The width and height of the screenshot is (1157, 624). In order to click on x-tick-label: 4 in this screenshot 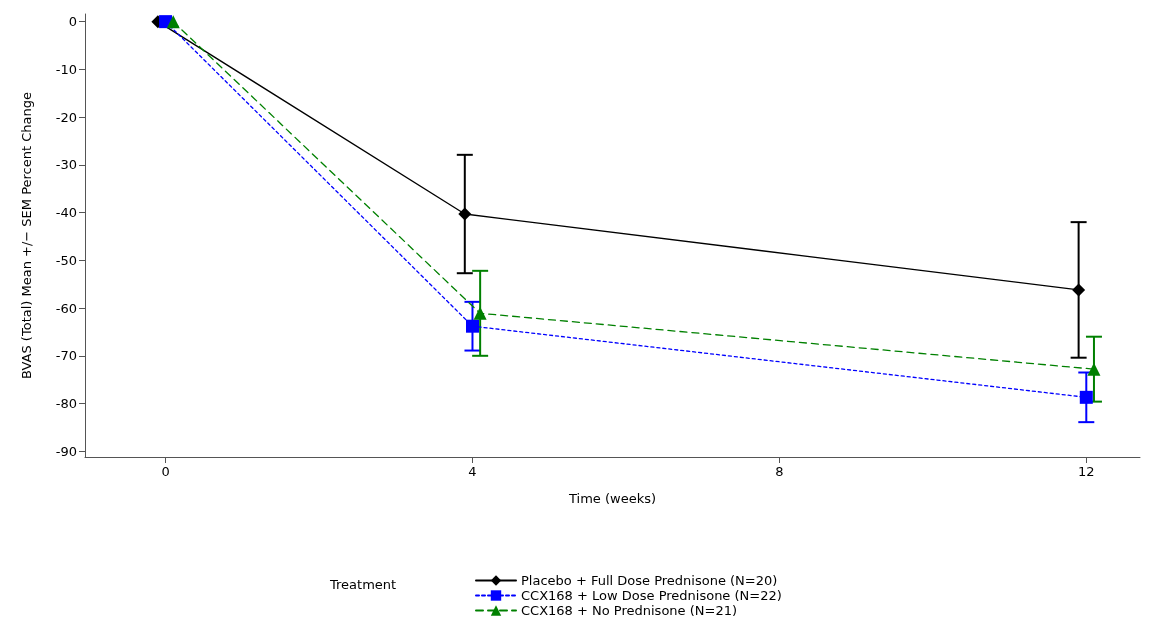, I will do `click(472, 471)`.